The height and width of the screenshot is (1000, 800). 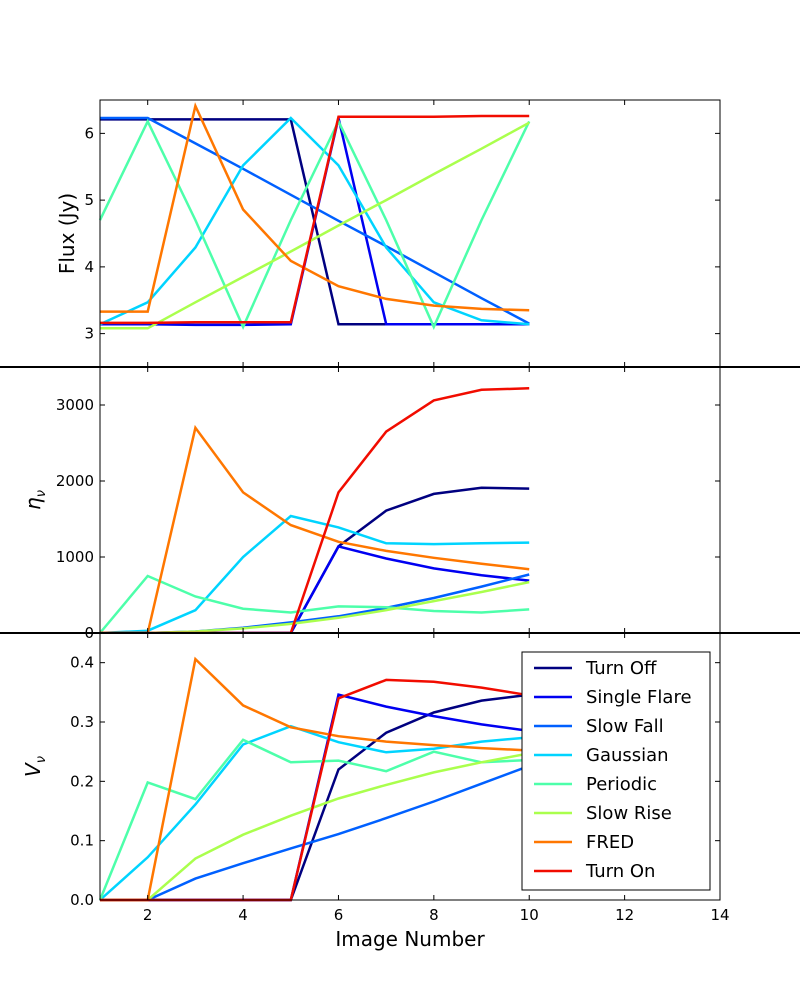 I want to click on x-tick-label: 4, so click(x=243, y=915).